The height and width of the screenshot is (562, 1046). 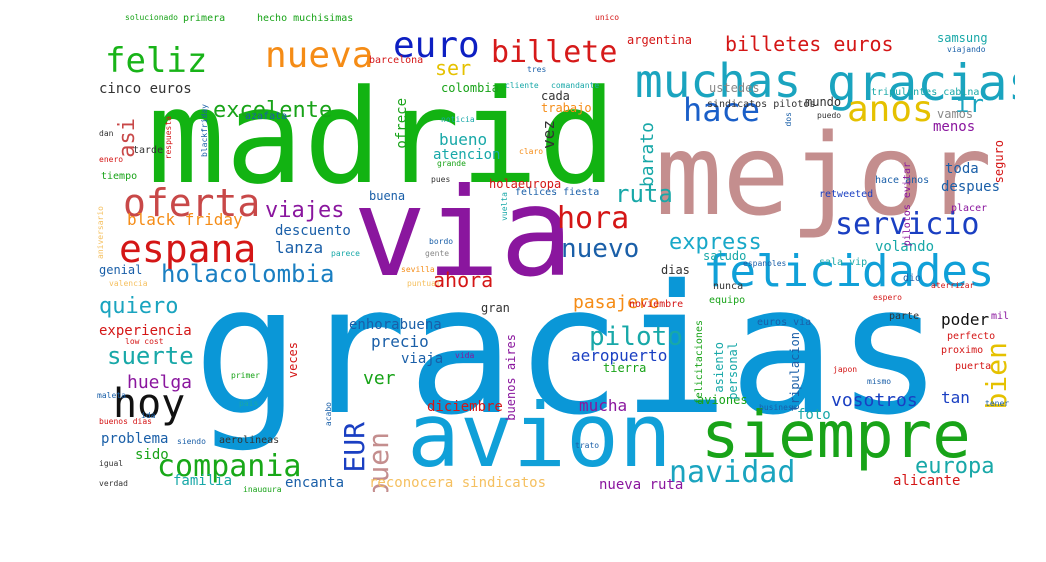 I want to click on word-inaugura: inaugura, so click(x=262, y=489).